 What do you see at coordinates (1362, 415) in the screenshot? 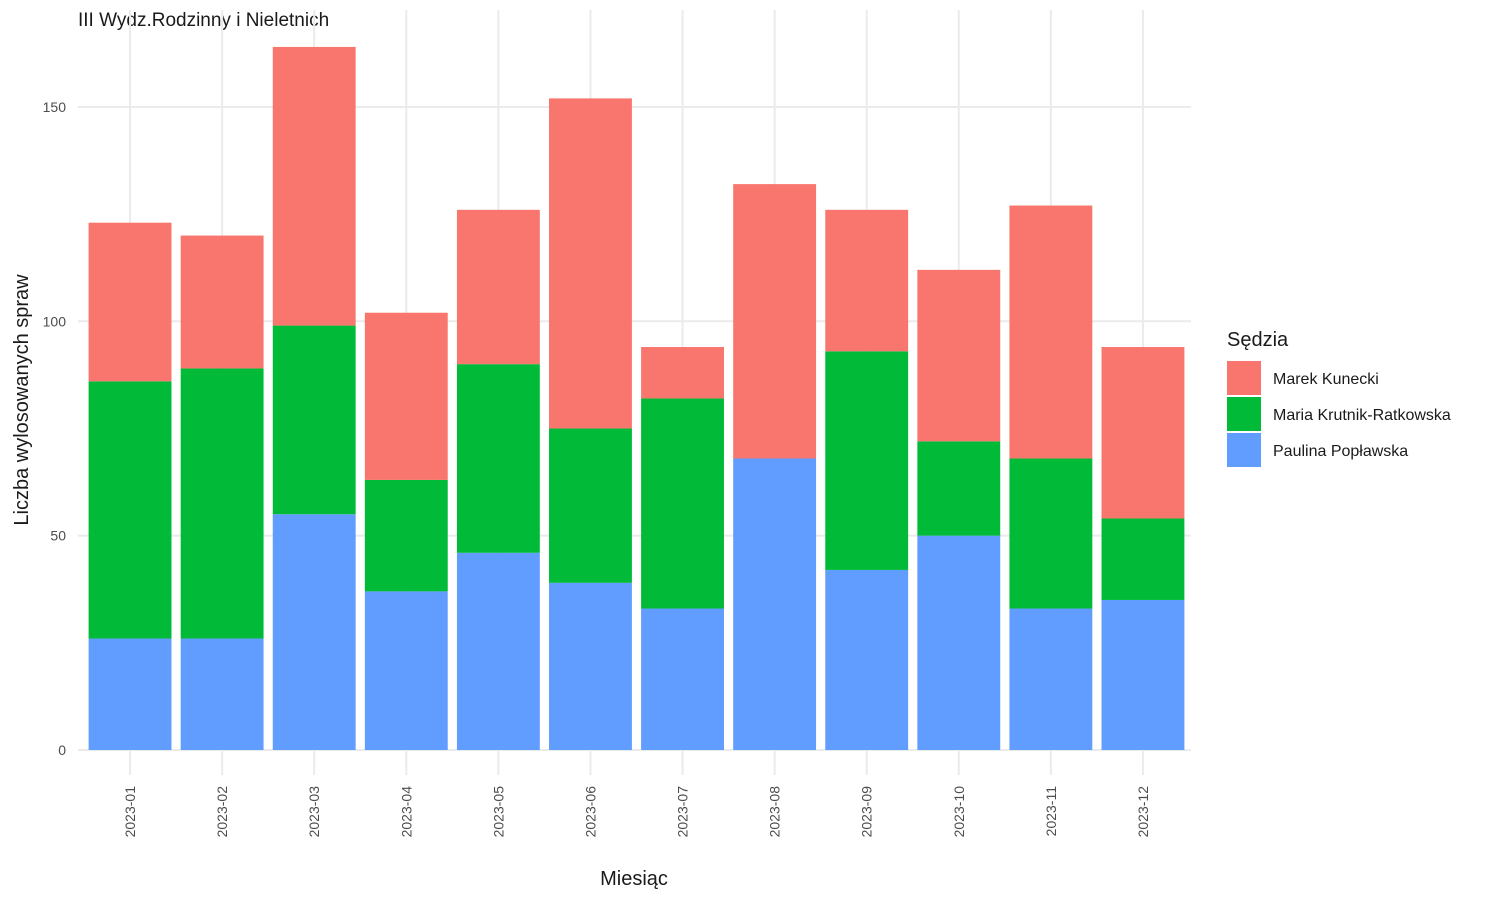
I see `legend-label: Maria Krutnik-Ratkowska` at bounding box center [1362, 415].